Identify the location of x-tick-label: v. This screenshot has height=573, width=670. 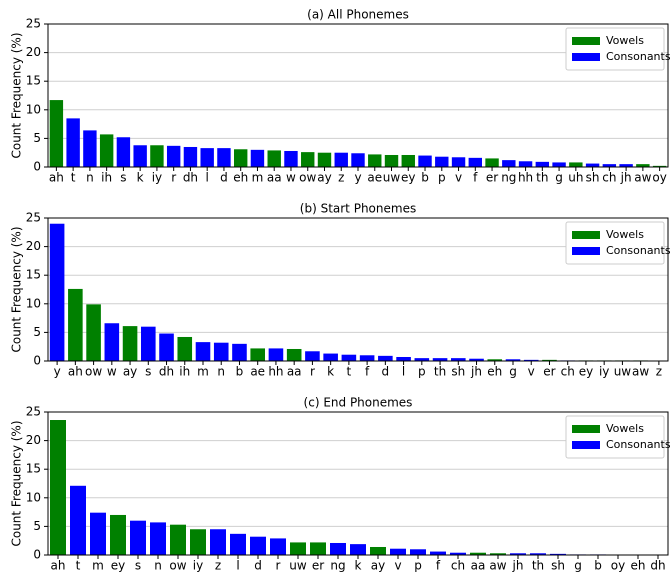
(531, 372).